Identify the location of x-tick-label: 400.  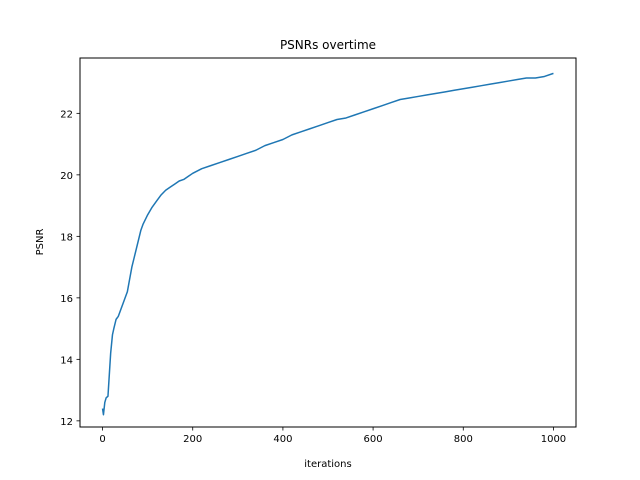
(282, 439).